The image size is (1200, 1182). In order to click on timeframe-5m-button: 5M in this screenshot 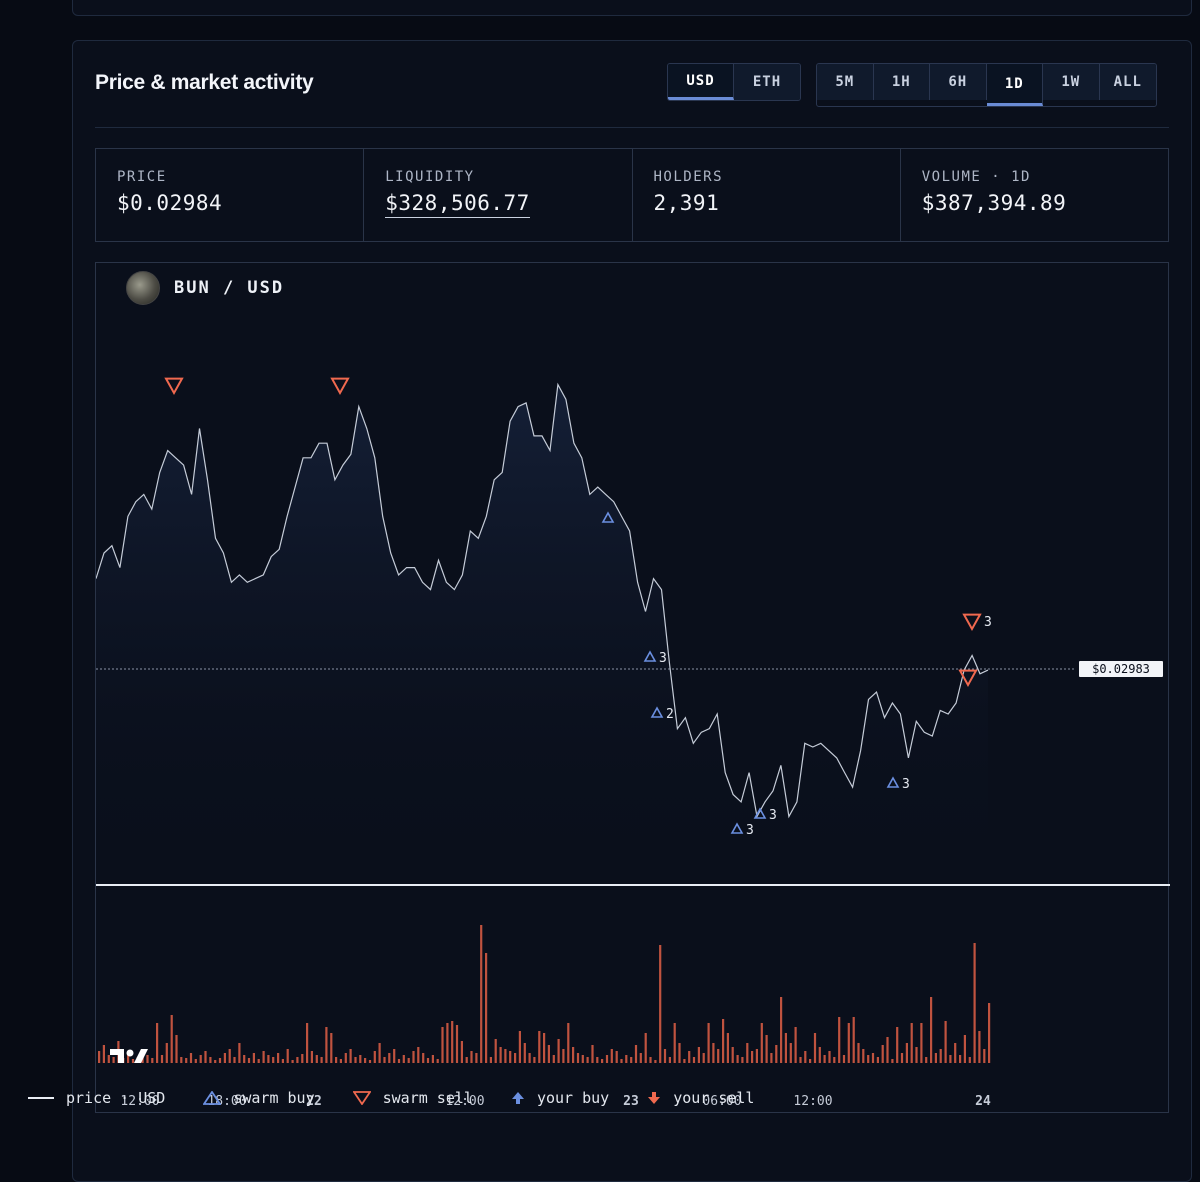, I will do `click(845, 82)`.